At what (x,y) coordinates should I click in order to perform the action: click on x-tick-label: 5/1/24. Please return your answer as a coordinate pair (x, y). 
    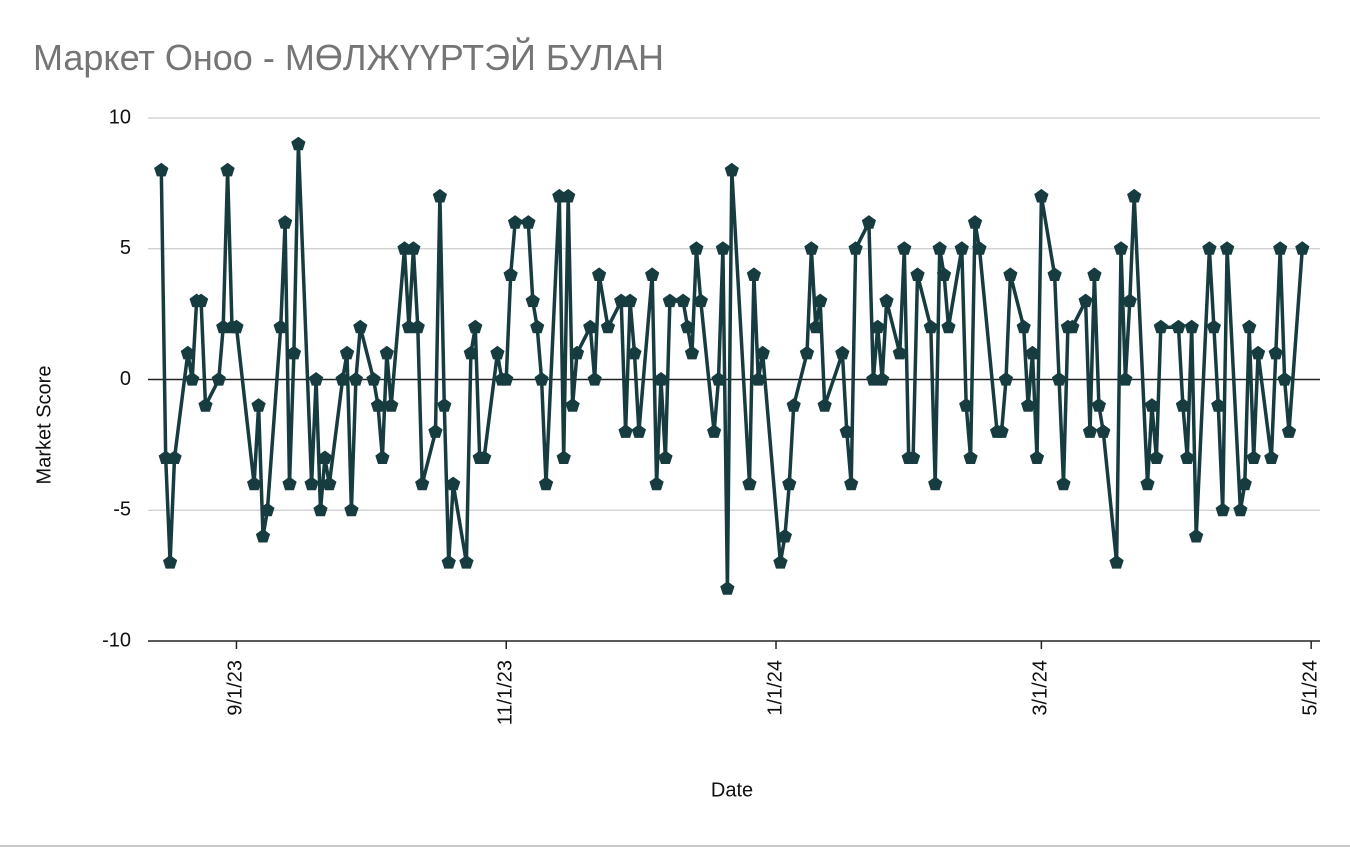
    Looking at the image, I should click on (1310, 688).